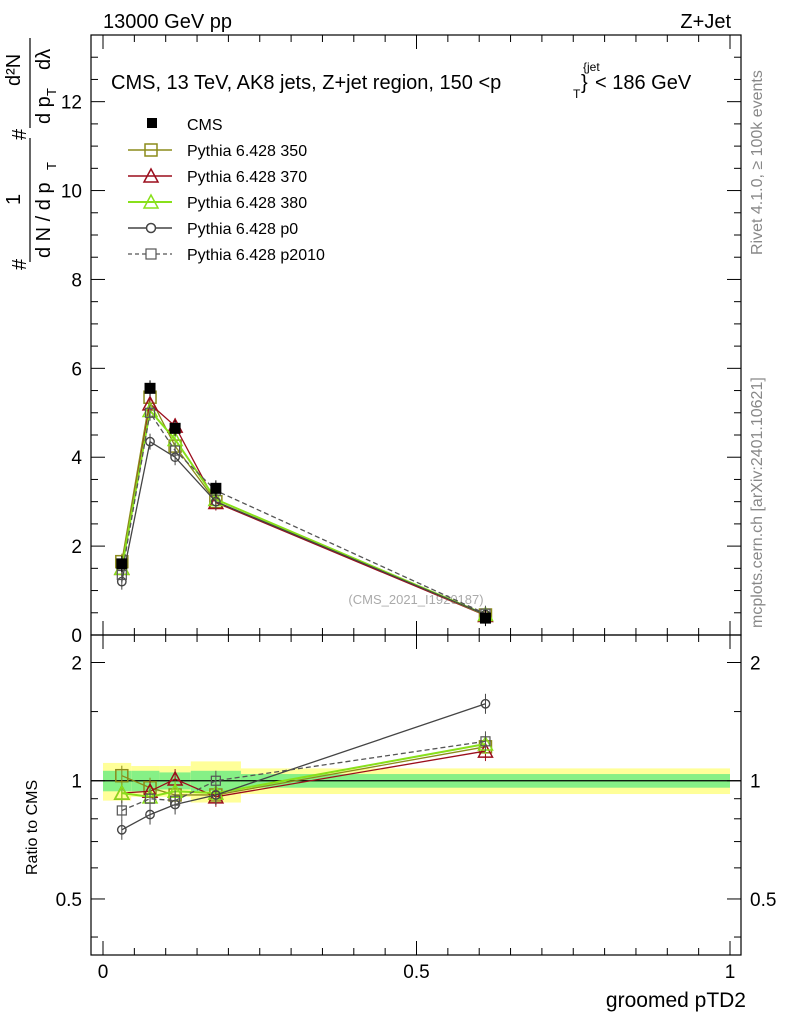  Describe the element at coordinates (51, 92) in the screenshot. I see `y-label-t-sub-2: T` at that location.